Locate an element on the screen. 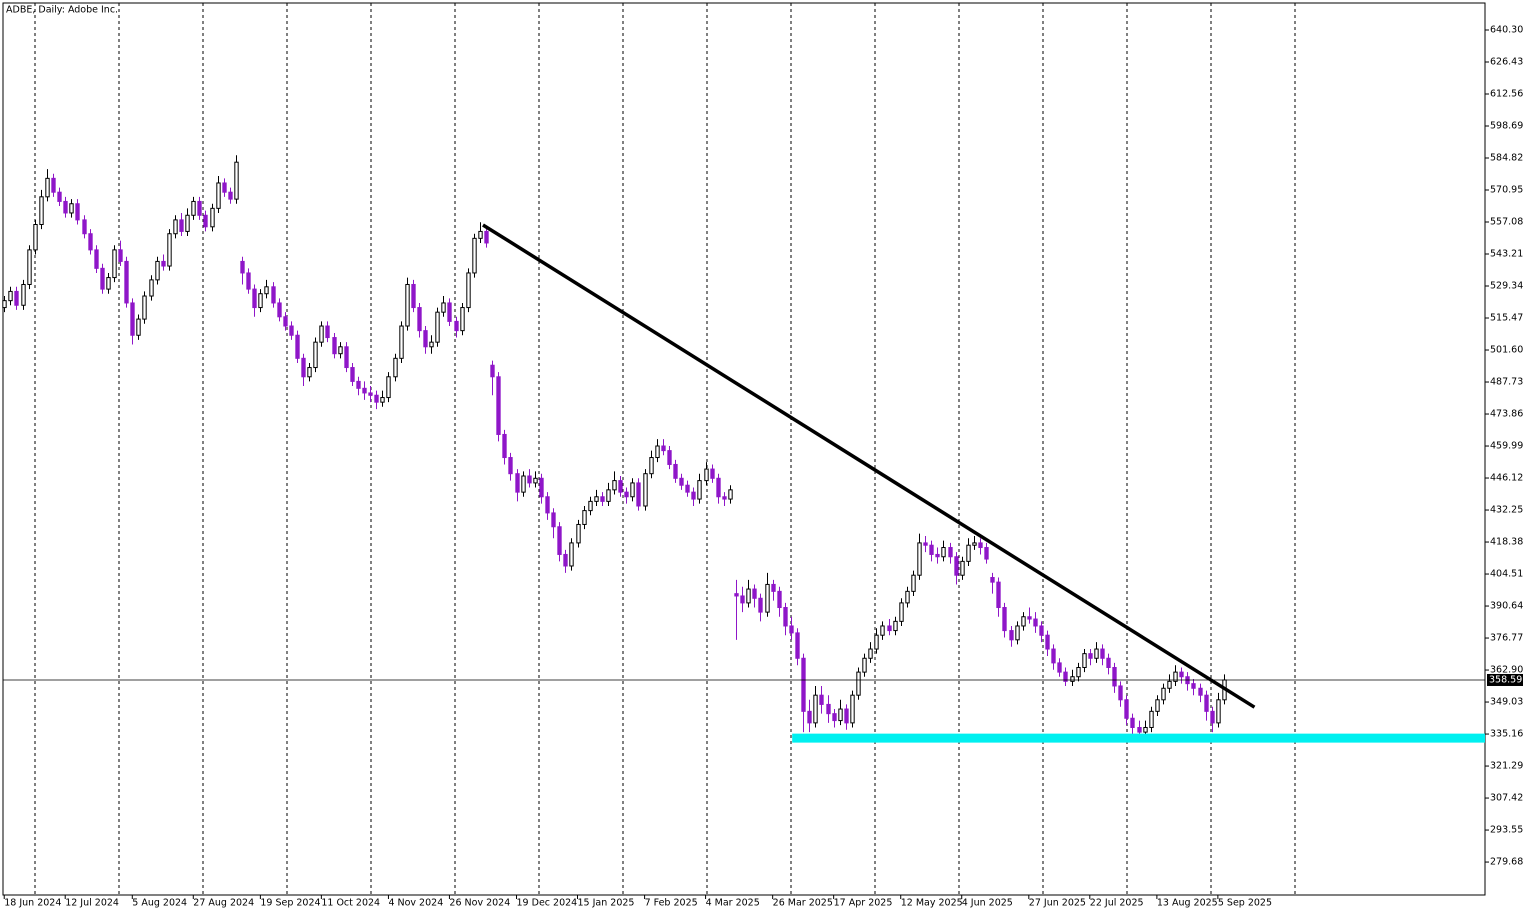 The width and height of the screenshot is (1533, 915). y-tick-label: 432.25 is located at coordinates (1506, 510).